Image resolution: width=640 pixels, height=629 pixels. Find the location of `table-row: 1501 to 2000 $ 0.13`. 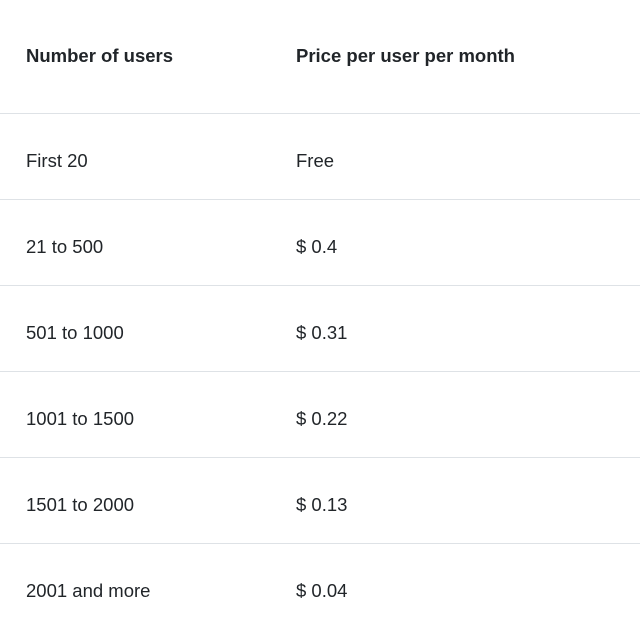

table-row: 1501 to 2000 $ 0.13 is located at coordinates (320, 499).